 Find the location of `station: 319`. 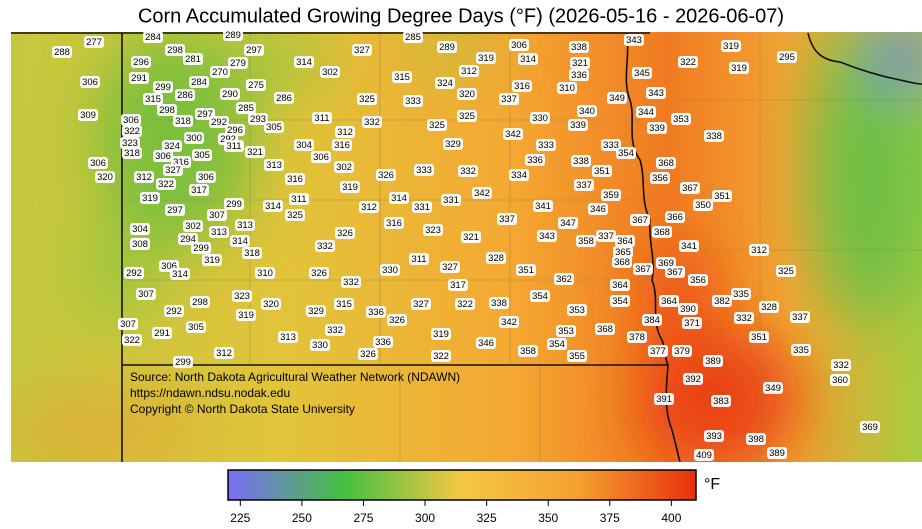

station: 319 is located at coordinates (739, 68).